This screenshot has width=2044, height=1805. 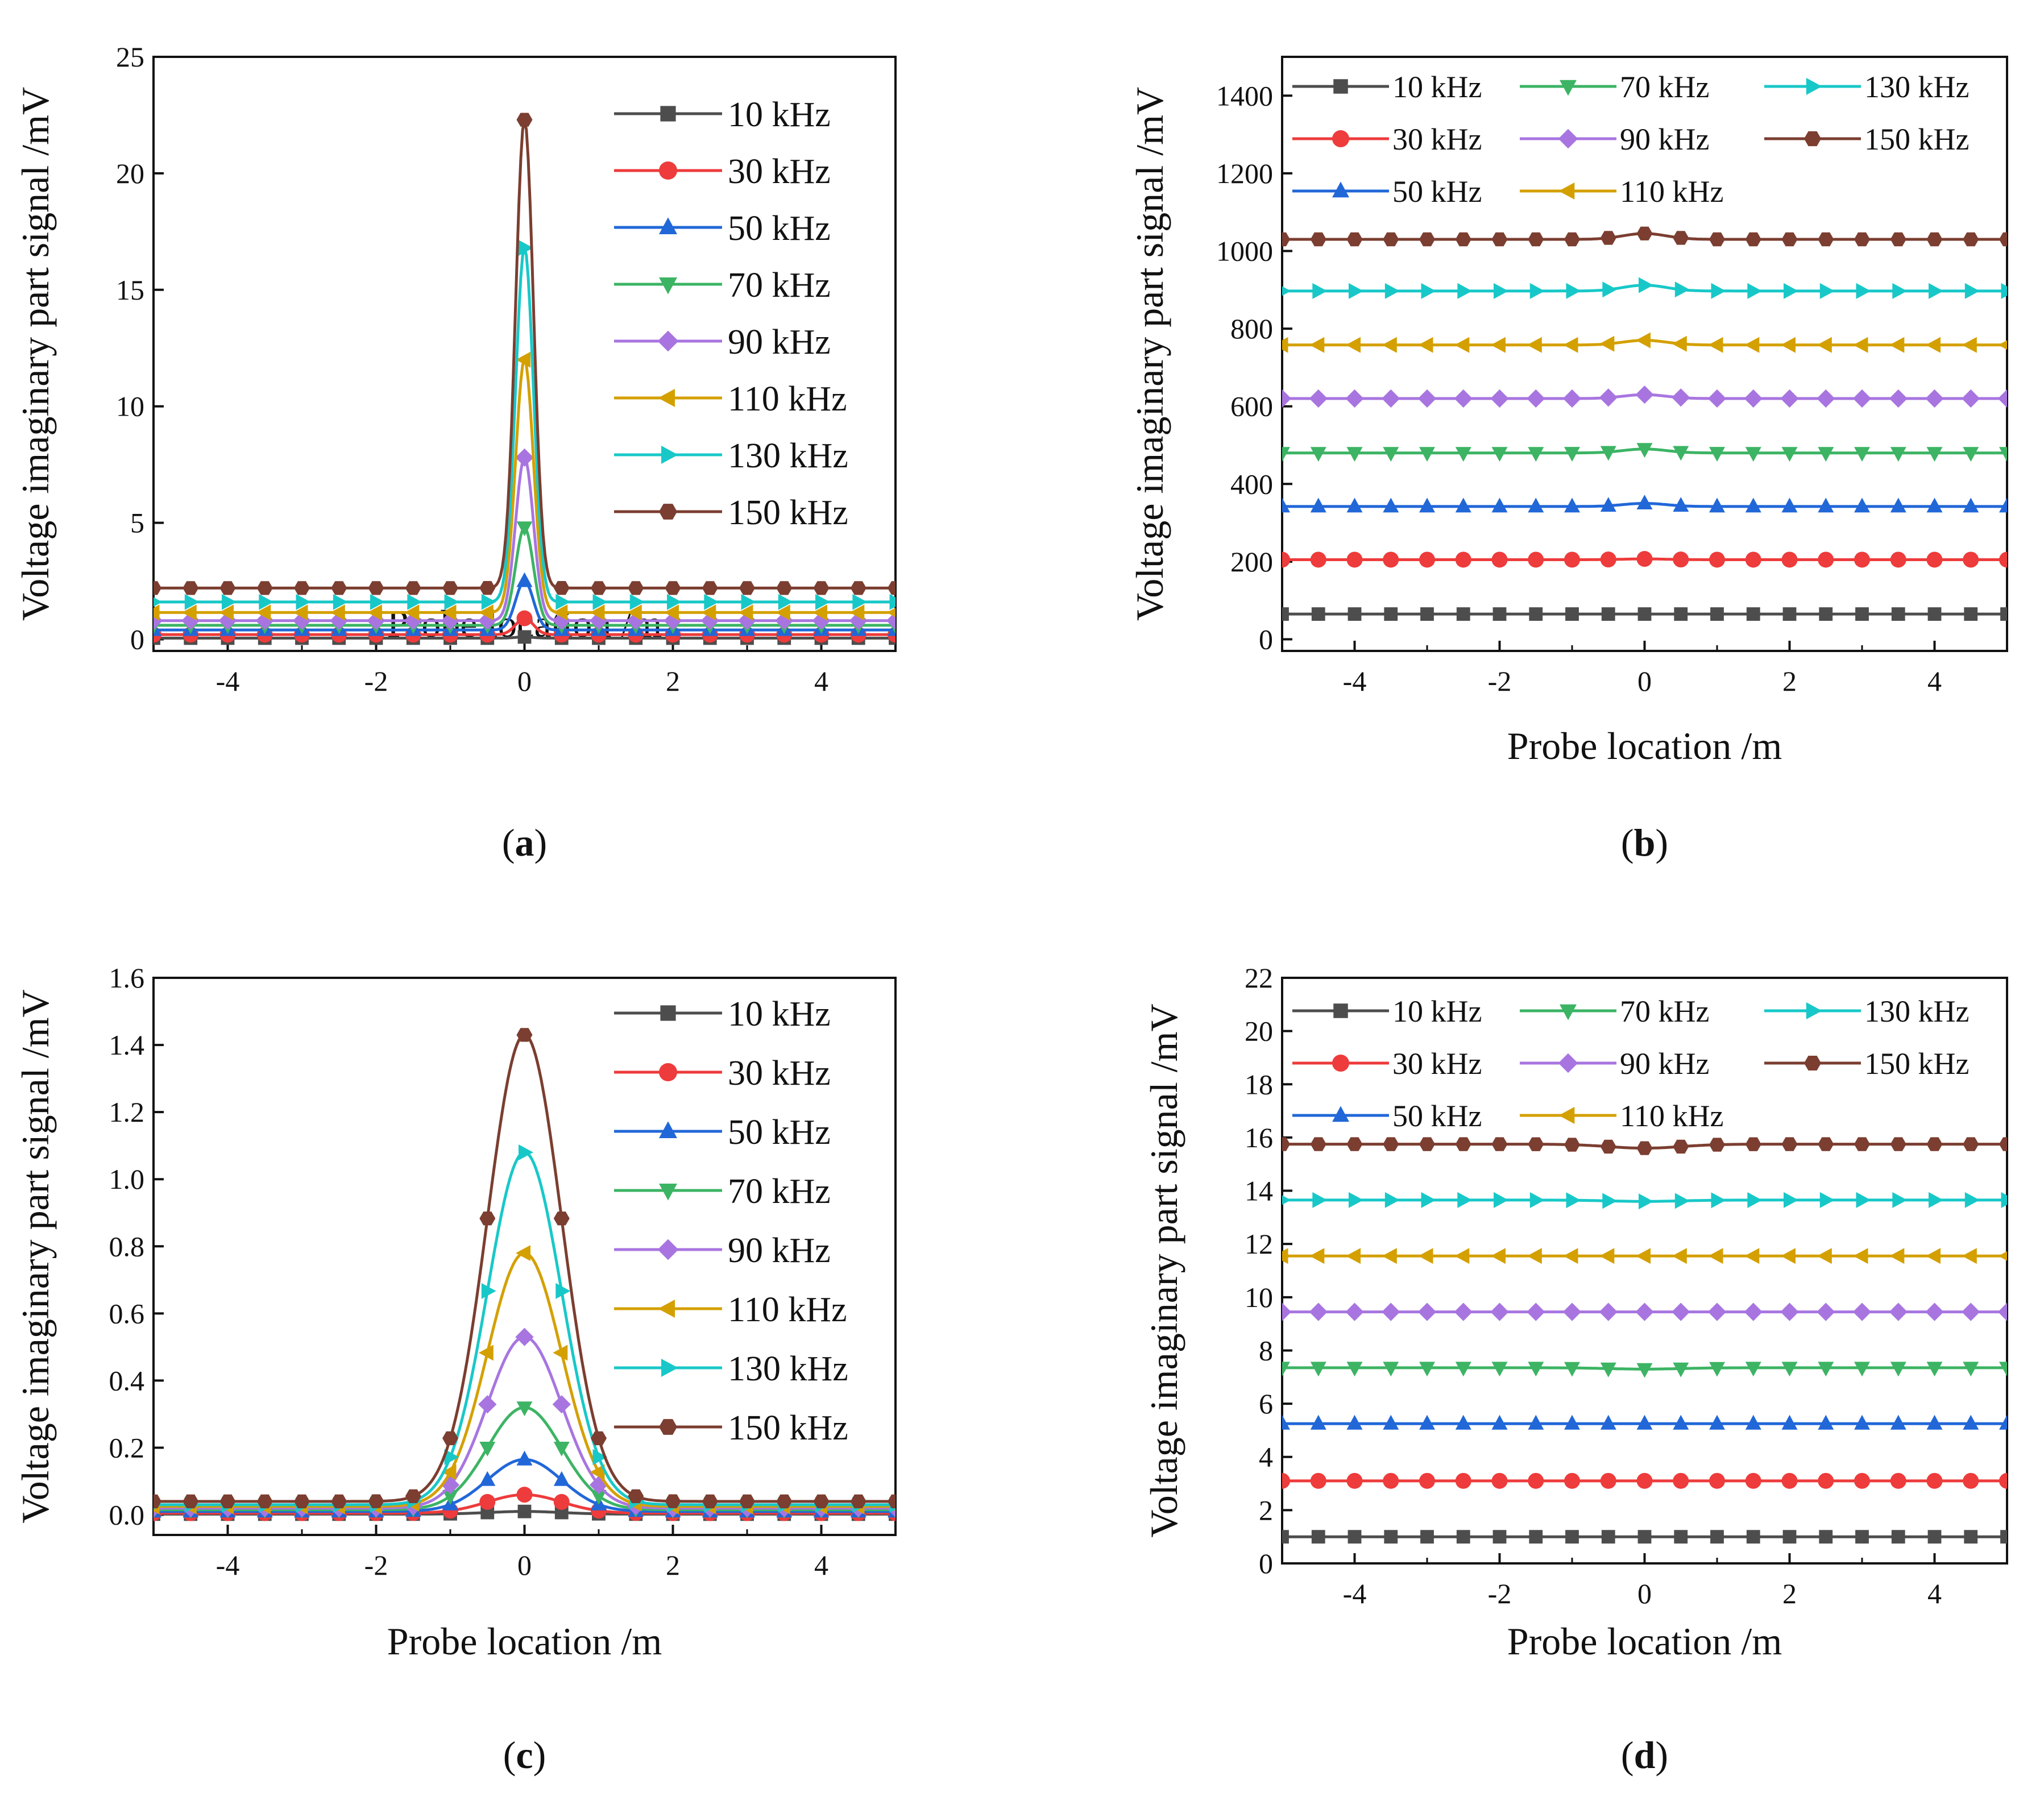 What do you see at coordinates (779, 172) in the screenshot?
I see `legend-label: 30 kHz` at bounding box center [779, 172].